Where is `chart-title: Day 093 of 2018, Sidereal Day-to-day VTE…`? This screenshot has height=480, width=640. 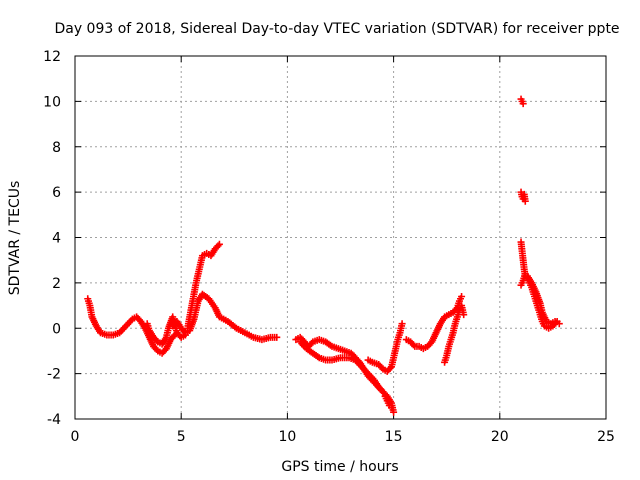
chart-title: Day 093 of 2018, Sidereal Day-to-day VTE… is located at coordinates (336, 29).